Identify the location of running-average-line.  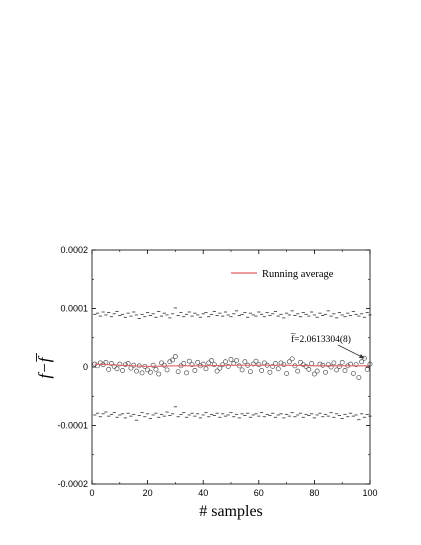
(232, 365).